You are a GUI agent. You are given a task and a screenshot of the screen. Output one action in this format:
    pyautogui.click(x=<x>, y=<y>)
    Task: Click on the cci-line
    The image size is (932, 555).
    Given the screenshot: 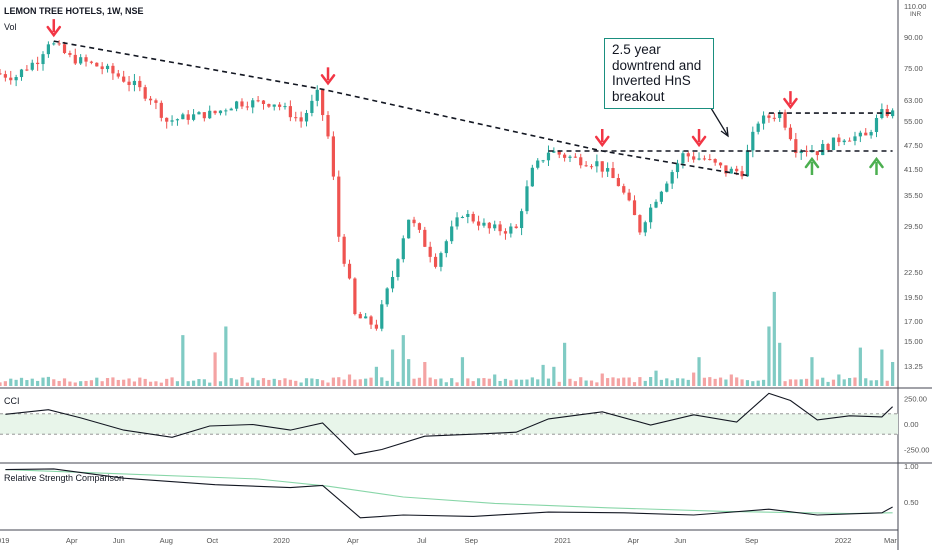 What is the action you would take?
    pyautogui.click(x=449, y=424)
    